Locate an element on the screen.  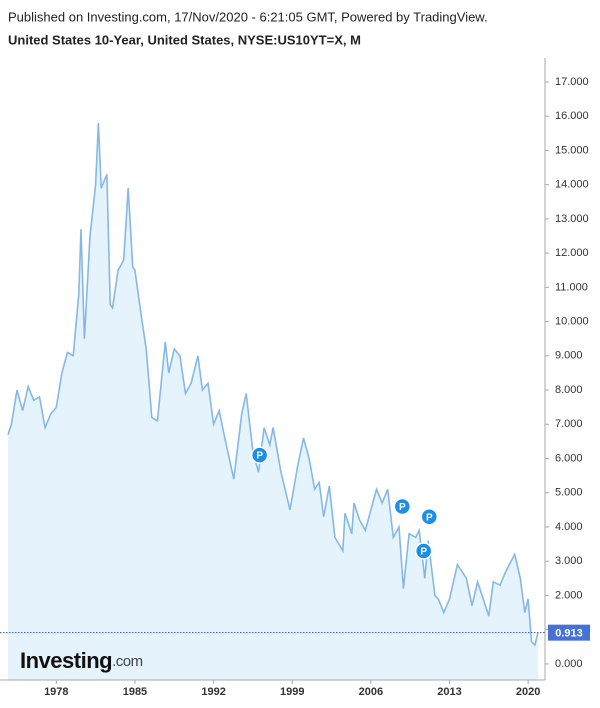
last-value-label: 0.913 is located at coordinates (569, 634).